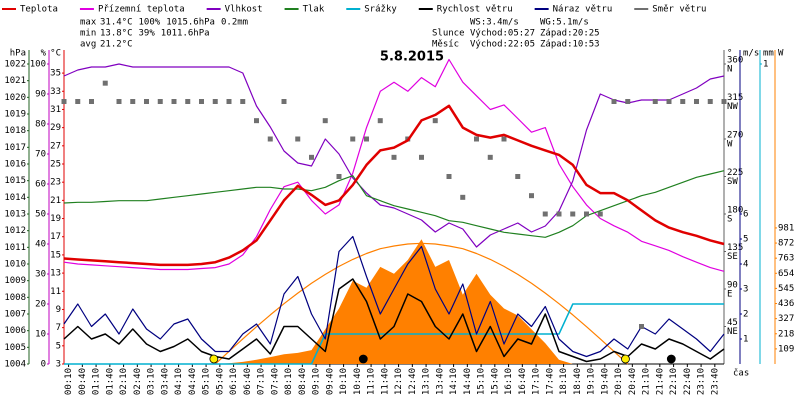 The image size is (800, 400). Describe the element at coordinates (735, 61) in the screenshot. I see `tick-label: 360` at that location.